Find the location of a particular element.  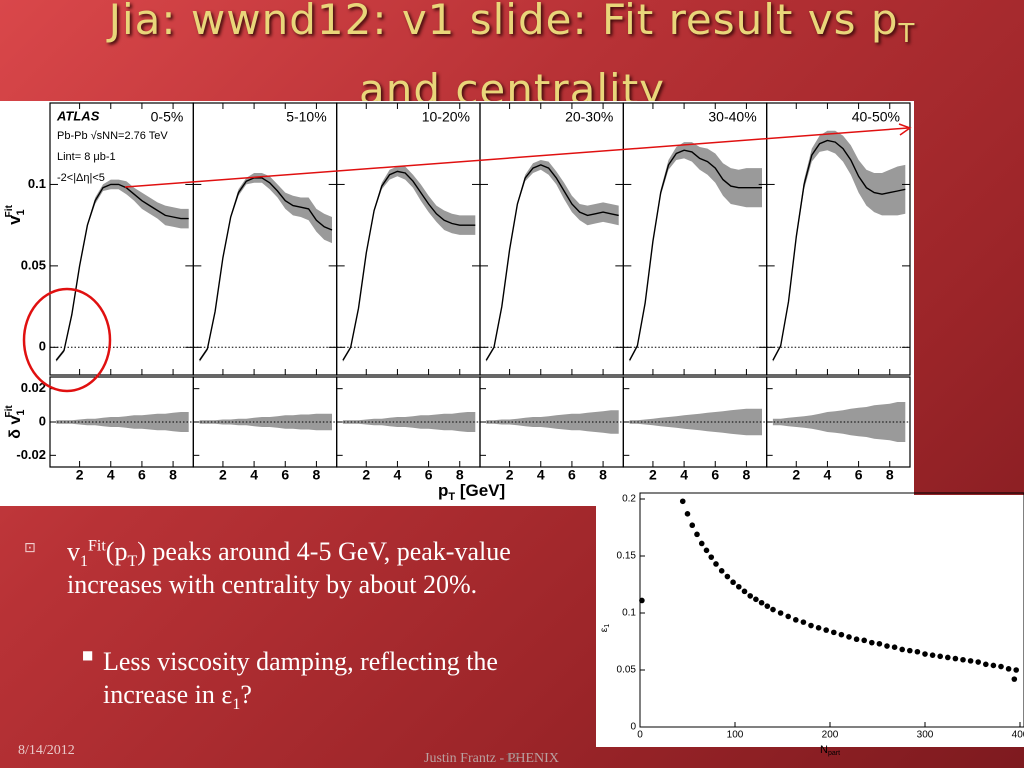

annotation: -2<|Δη|<5 is located at coordinates (81, 178).